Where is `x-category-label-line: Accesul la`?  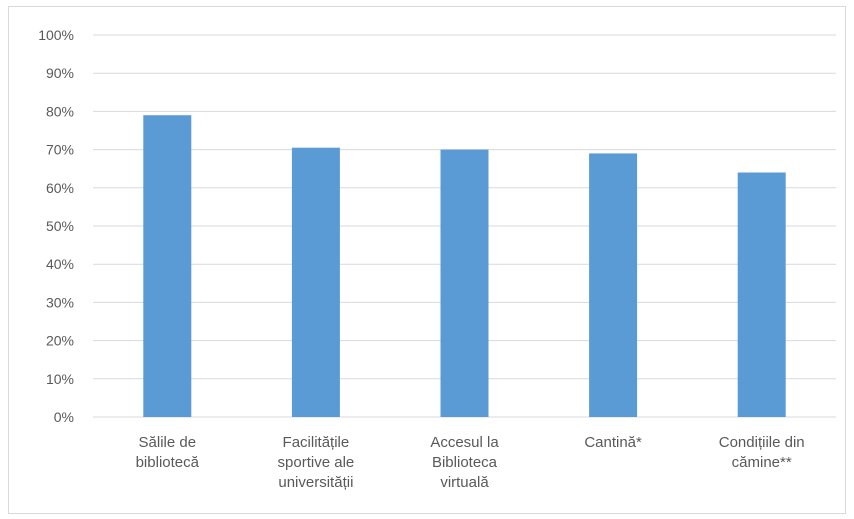 x-category-label-line: Accesul la is located at coordinates (464, 442).